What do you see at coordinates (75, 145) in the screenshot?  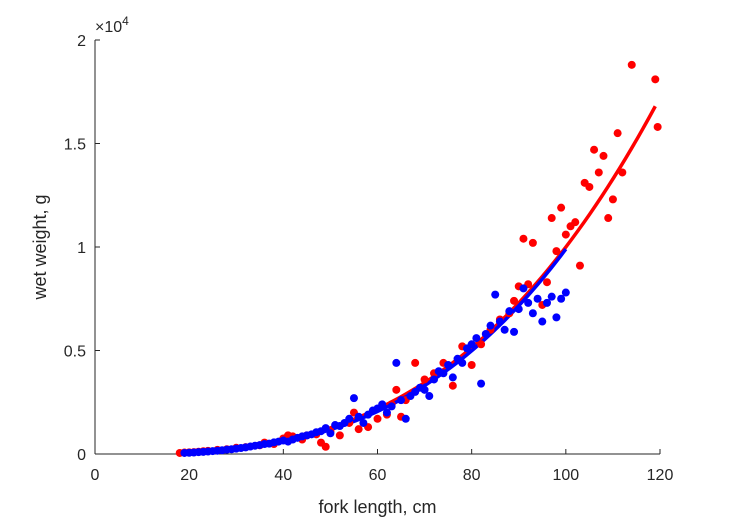 I see `y-tick-label: 1.5` at bounding box center [75, 145].